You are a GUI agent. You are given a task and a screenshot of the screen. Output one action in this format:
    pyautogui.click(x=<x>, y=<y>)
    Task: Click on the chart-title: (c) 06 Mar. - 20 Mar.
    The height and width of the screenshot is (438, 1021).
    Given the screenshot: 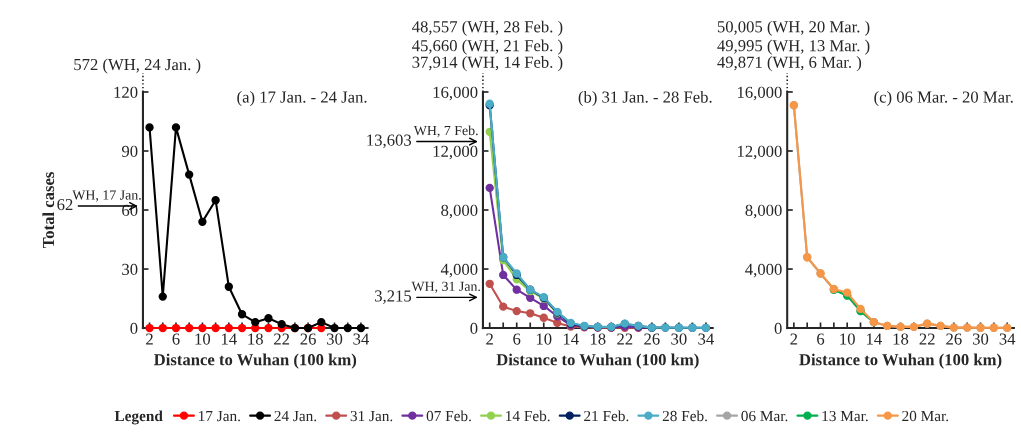 What is the action you would take?
    pyautogui.click(x=943, y=98)
    